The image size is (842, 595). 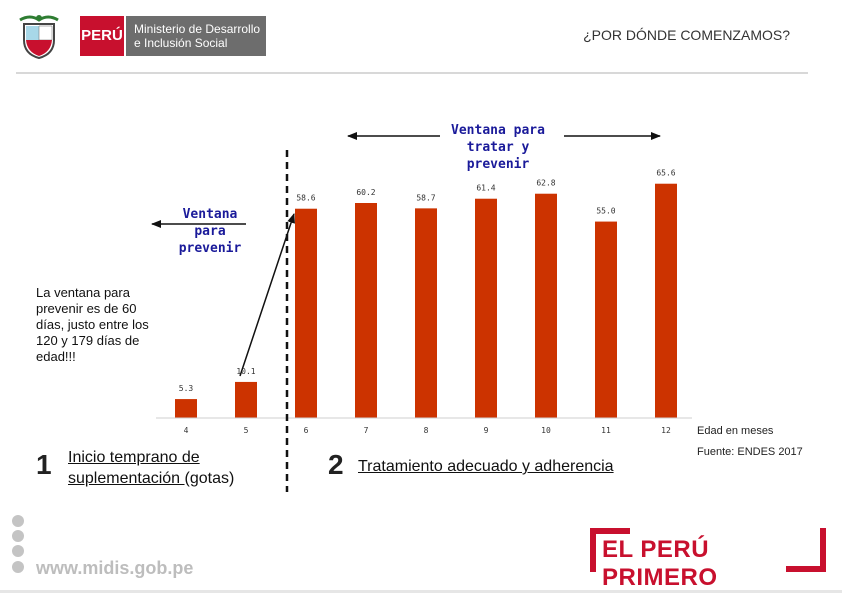 What do you see at coordinates (210, 248) in the screenshot?
I see `prevent-window-label-line-3: prevenir` at bounding box center [210, 248].